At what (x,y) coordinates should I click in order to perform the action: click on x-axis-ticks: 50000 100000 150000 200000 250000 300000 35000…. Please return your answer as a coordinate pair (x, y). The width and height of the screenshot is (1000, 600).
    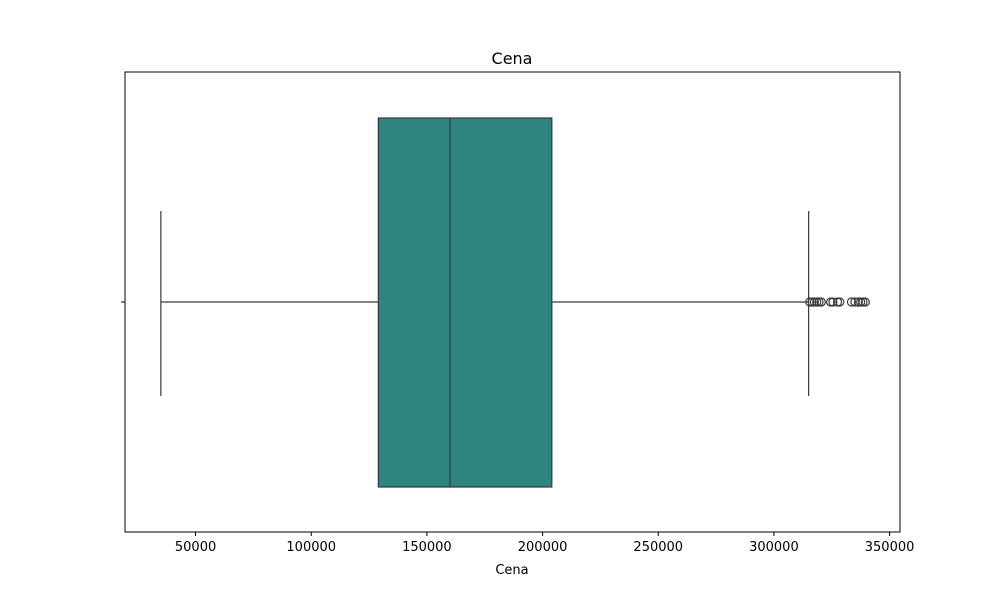
    Looking at the image, I should click on (545, 543).